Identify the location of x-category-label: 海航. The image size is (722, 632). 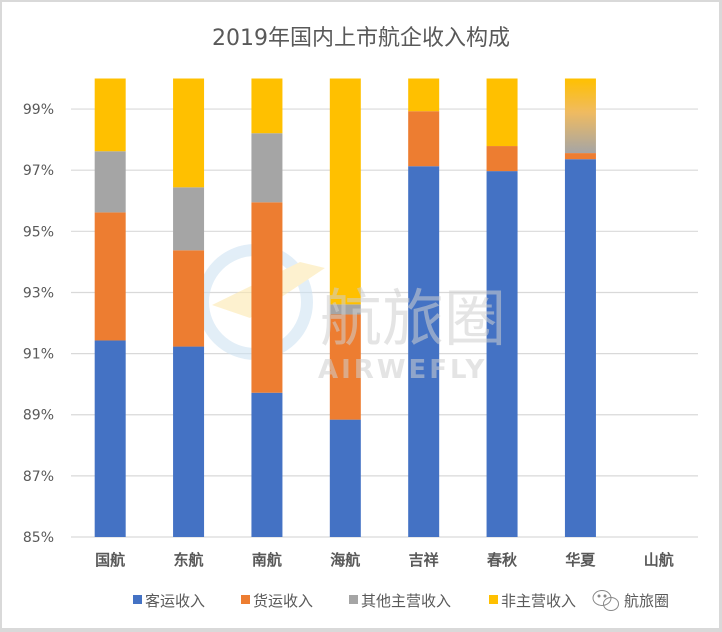
(345, 560).